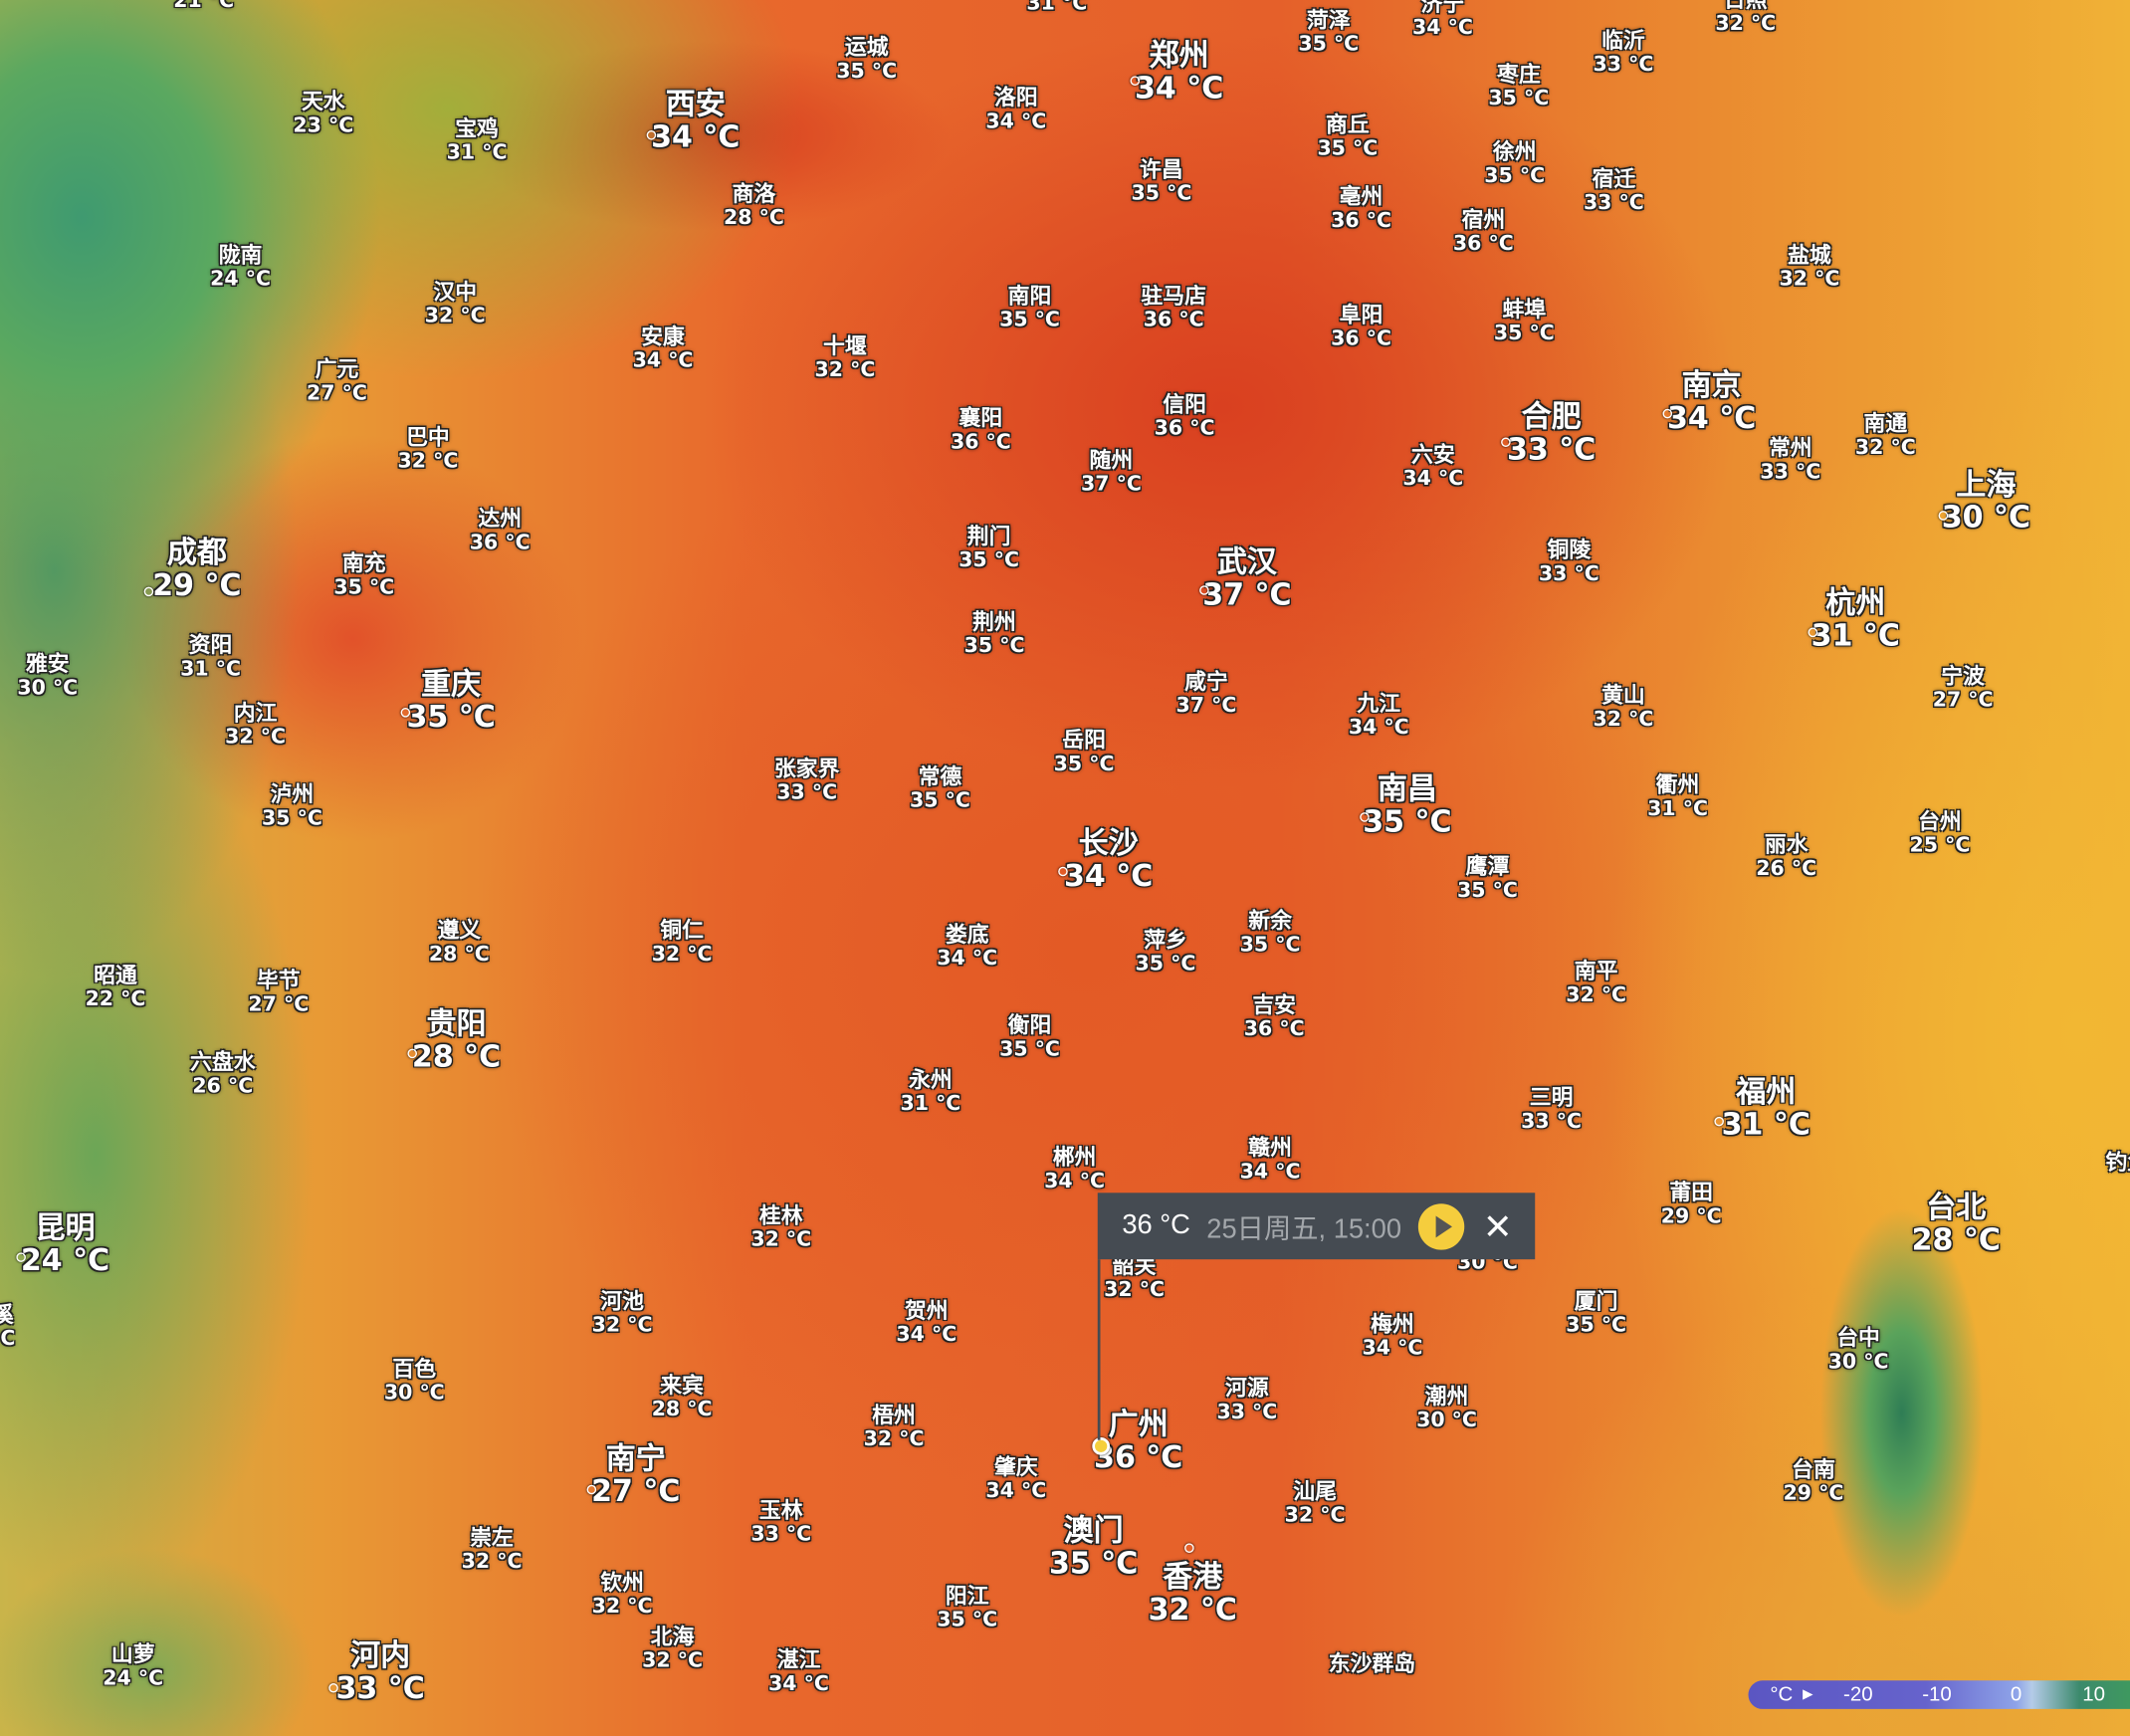 The image size is (2130, 1736). What do you see at coordinates (967, 947) in the screenshot?
I see `city-label: 娄底 34 °C` at bounding box center [967, 947].